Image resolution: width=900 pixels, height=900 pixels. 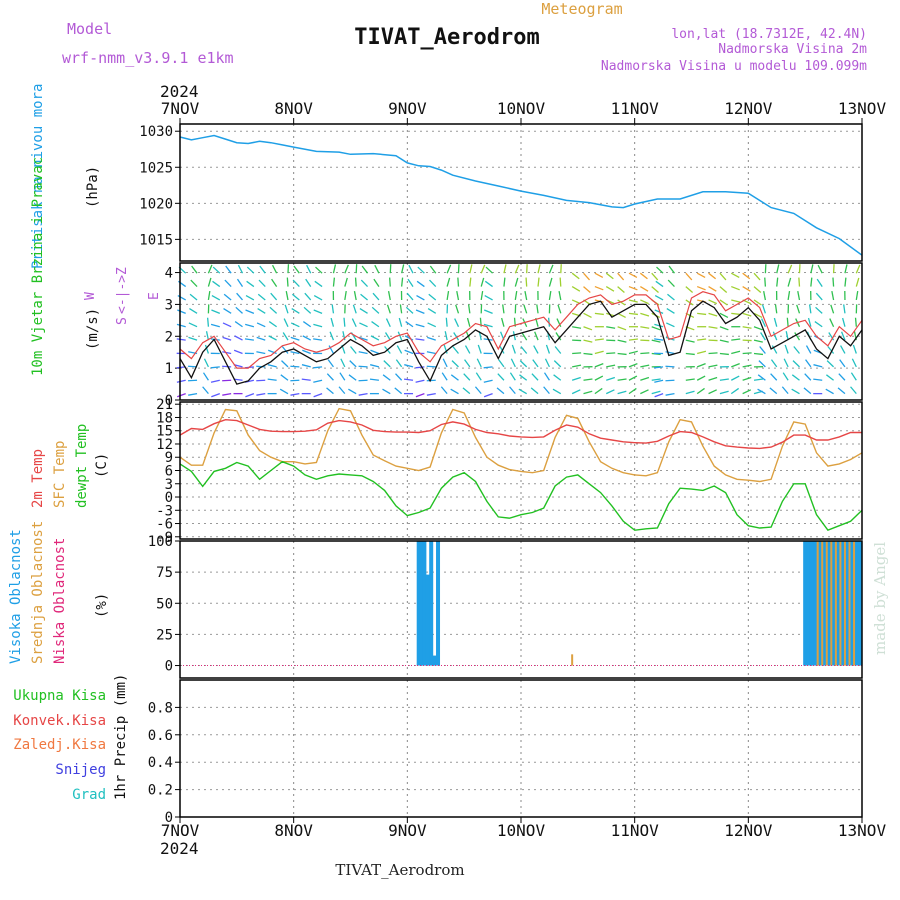 I want to click on page-title: TIVAT_Aerodrom, so click(x=446, y=37).